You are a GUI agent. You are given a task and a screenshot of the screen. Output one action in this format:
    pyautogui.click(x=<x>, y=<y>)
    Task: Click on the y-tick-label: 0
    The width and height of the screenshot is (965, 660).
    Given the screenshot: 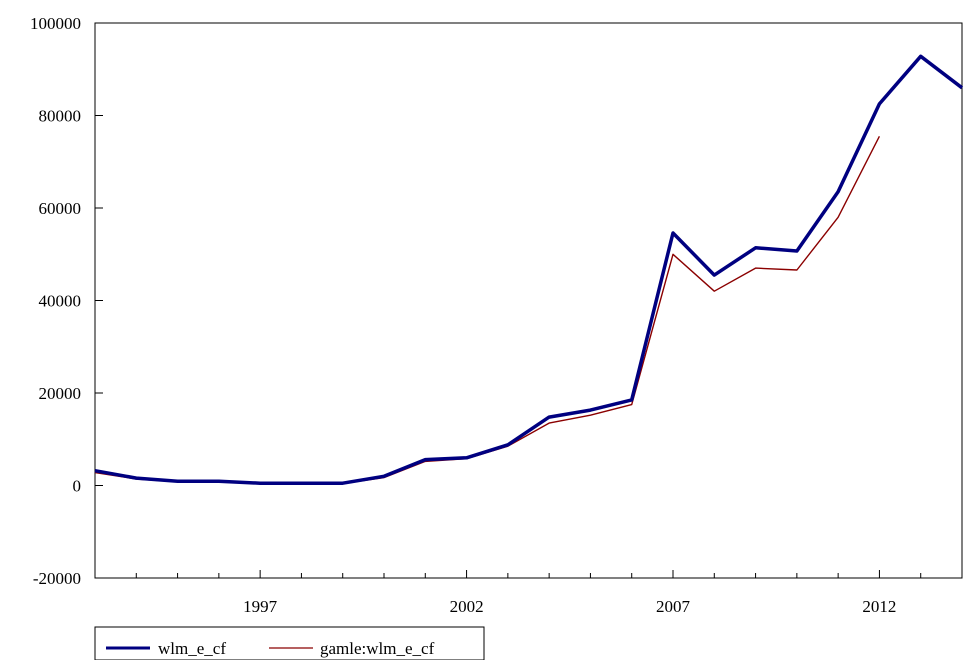 What is the action you would take?
    pyautogui.click(x=77, y=486)
    